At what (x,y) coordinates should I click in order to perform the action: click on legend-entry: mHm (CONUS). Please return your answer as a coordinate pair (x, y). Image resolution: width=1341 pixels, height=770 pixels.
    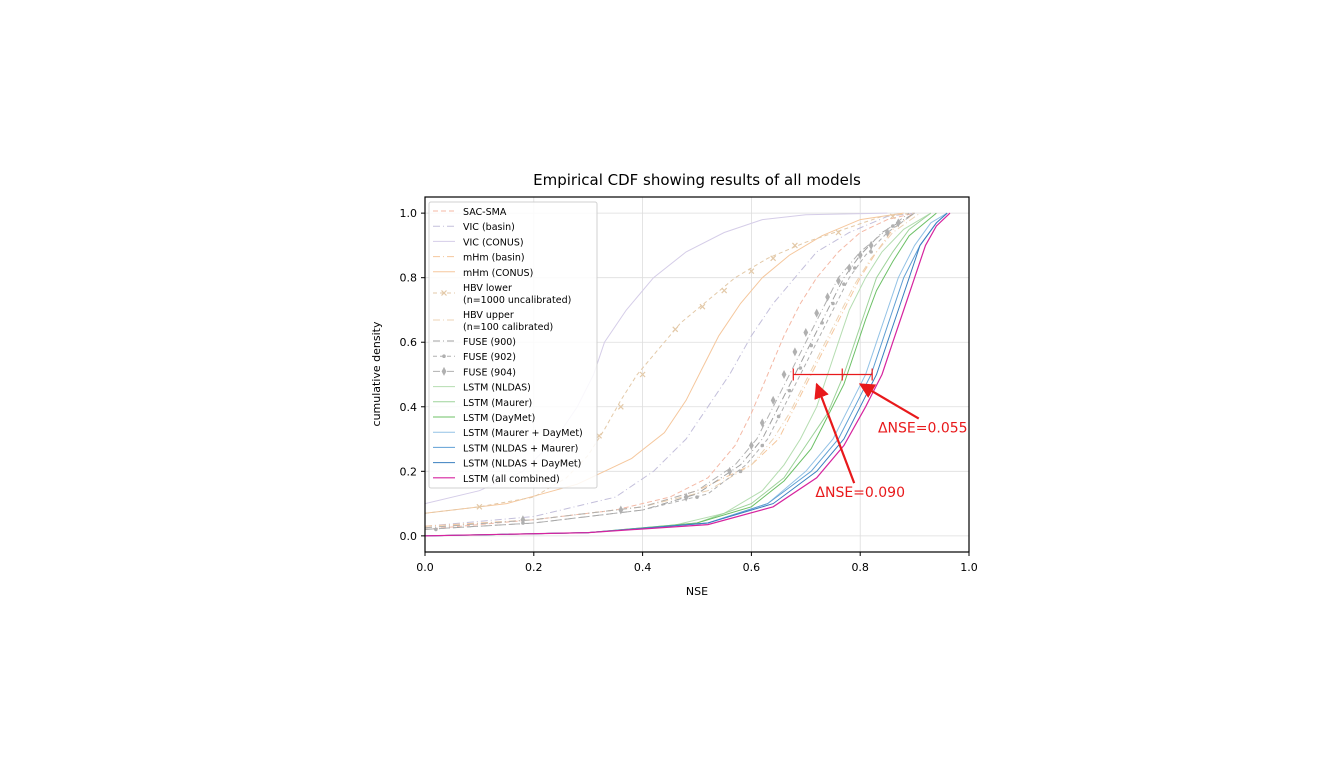
    Looking at the image, I should click on (483, 273).